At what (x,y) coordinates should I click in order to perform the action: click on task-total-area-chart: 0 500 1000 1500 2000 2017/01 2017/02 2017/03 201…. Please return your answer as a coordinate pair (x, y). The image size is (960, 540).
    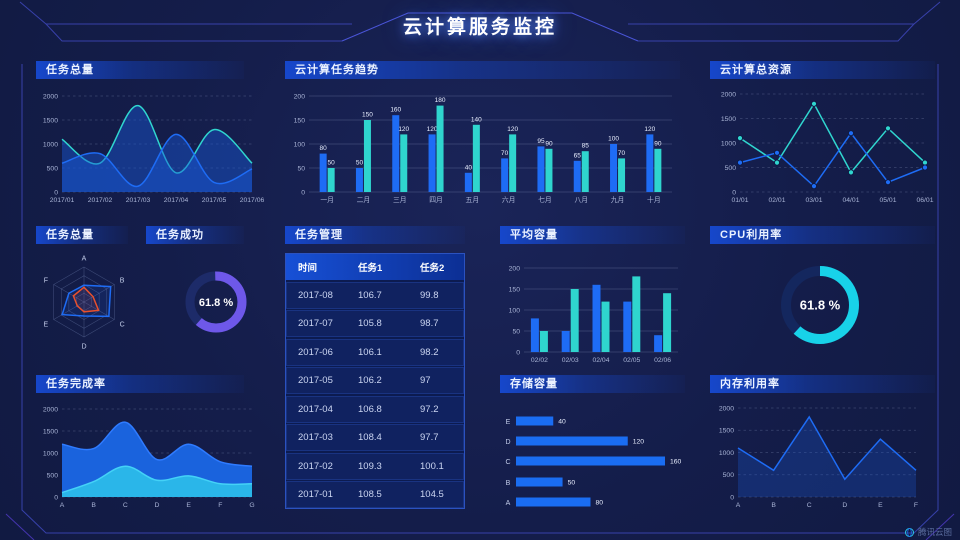
    Looking at the image, I should click on (154, 148).